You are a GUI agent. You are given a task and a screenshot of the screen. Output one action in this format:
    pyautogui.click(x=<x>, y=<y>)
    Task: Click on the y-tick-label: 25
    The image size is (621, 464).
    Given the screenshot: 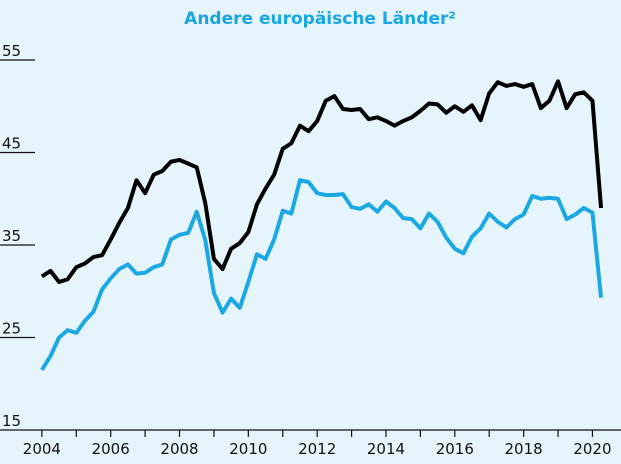 What is the action you would take?
    pyautogui.click(x=11, y=329)
    